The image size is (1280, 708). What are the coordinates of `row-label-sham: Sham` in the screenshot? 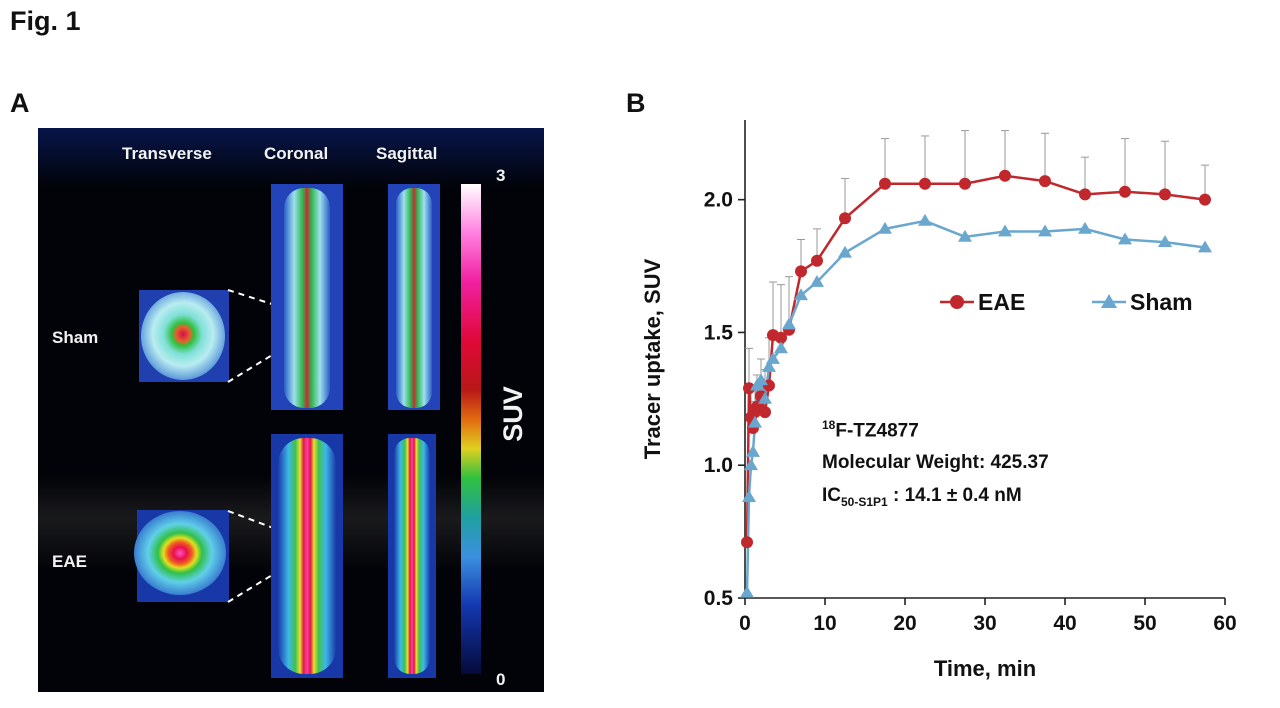 It's located at (75, 337).